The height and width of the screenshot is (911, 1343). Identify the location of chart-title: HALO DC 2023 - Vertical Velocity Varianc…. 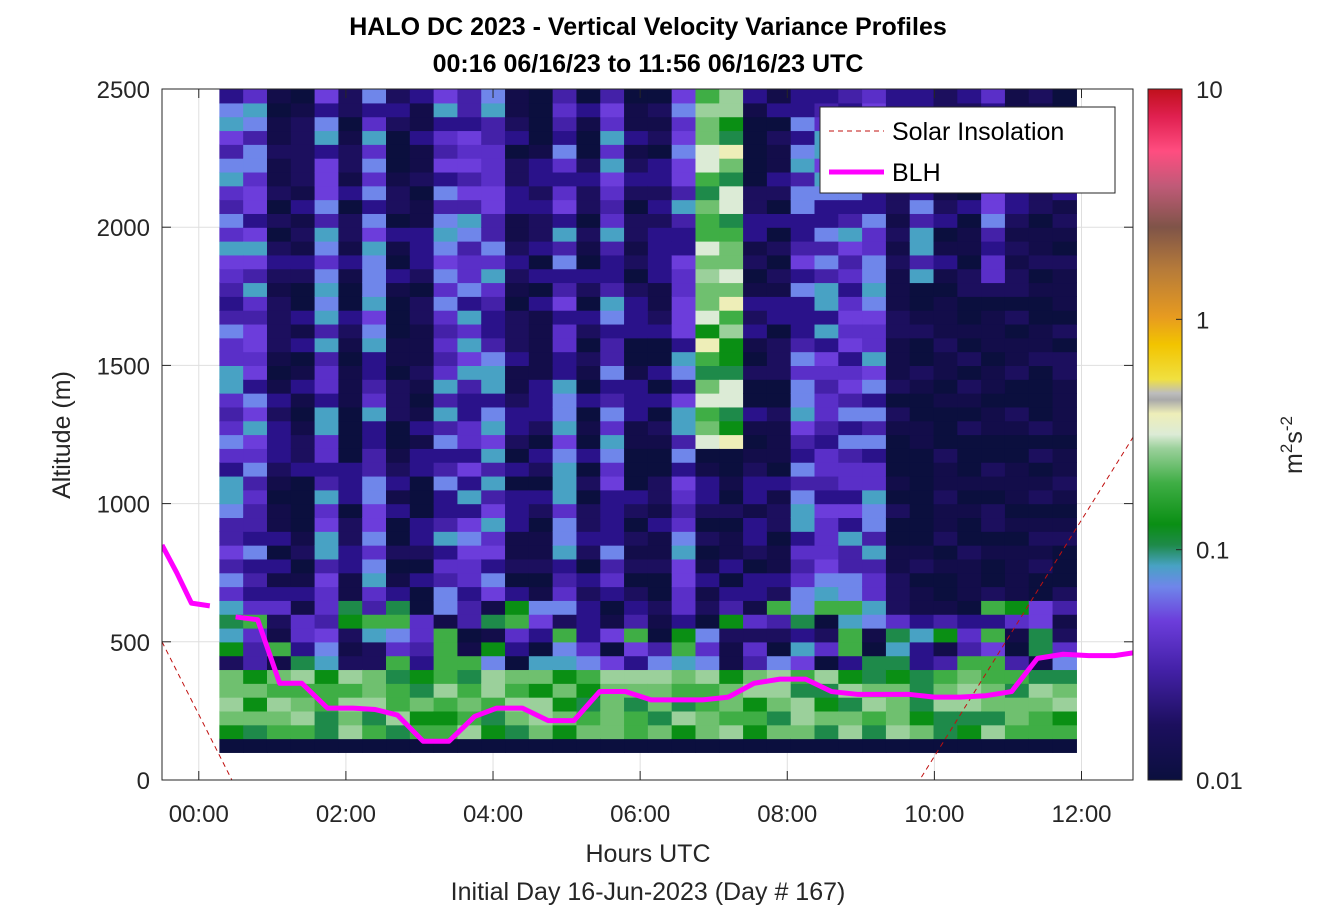
(648, 27).